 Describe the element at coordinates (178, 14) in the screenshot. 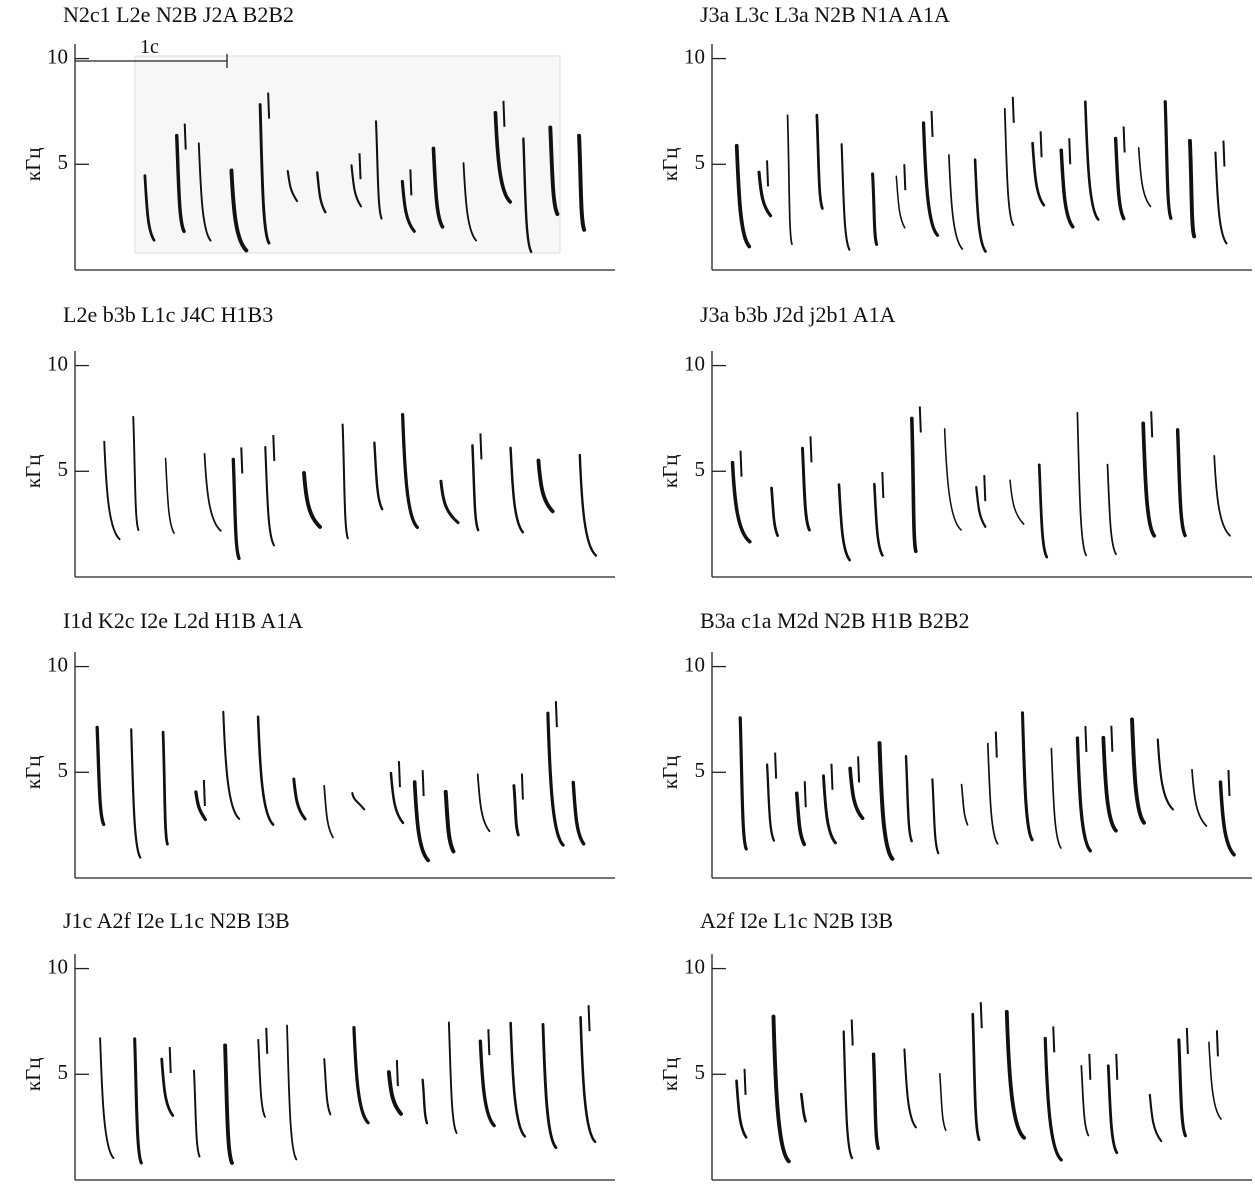

I see `panel-title: N2c1 L2e N2B J2A B2B2` at that location.